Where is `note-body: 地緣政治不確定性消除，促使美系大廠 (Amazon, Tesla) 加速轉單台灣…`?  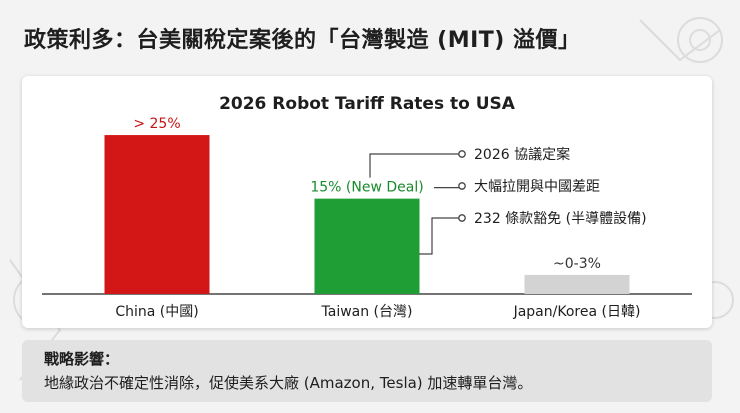 note-body: 地緣政治不確定性消除，促使美系大廠 (Amazon, Tesla) 加速轉單台灣… is located at coordinates (288, 383).